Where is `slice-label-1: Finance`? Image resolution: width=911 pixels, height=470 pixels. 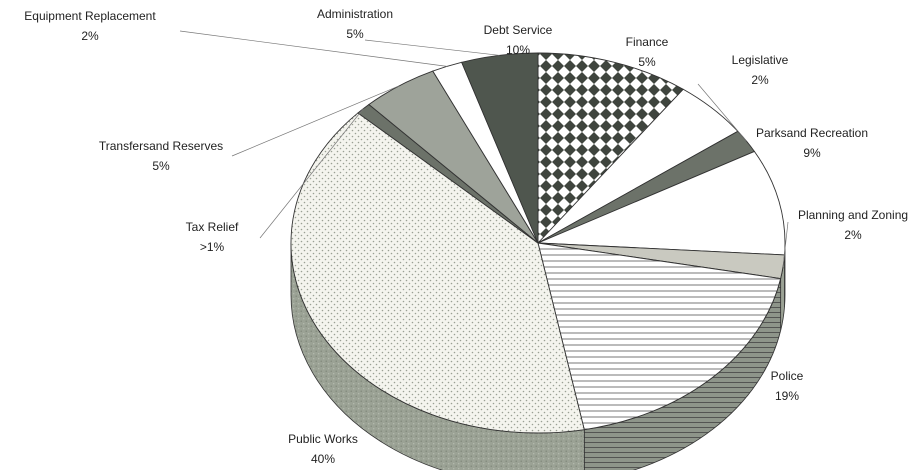 slice-label-1: Finance is located at coordinates (647, 42).